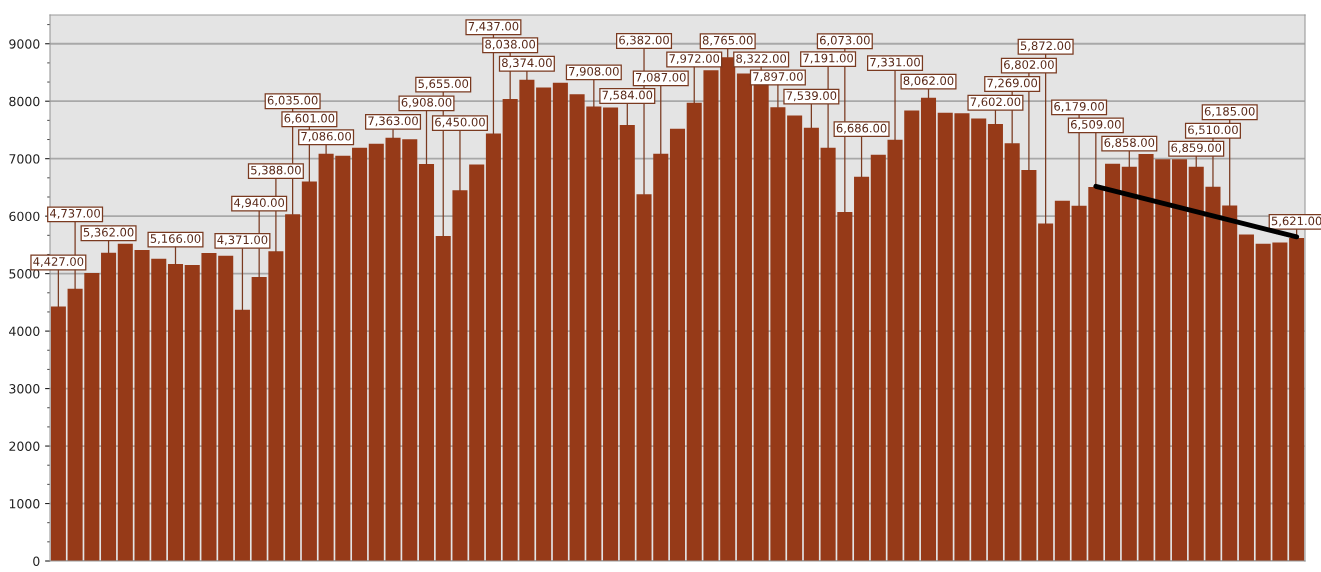 This screenshot has height=572, width=1321. Describe the element at coordinates (24, 331) in the screenshot. I see `y-tick-label: 4000` at that location.